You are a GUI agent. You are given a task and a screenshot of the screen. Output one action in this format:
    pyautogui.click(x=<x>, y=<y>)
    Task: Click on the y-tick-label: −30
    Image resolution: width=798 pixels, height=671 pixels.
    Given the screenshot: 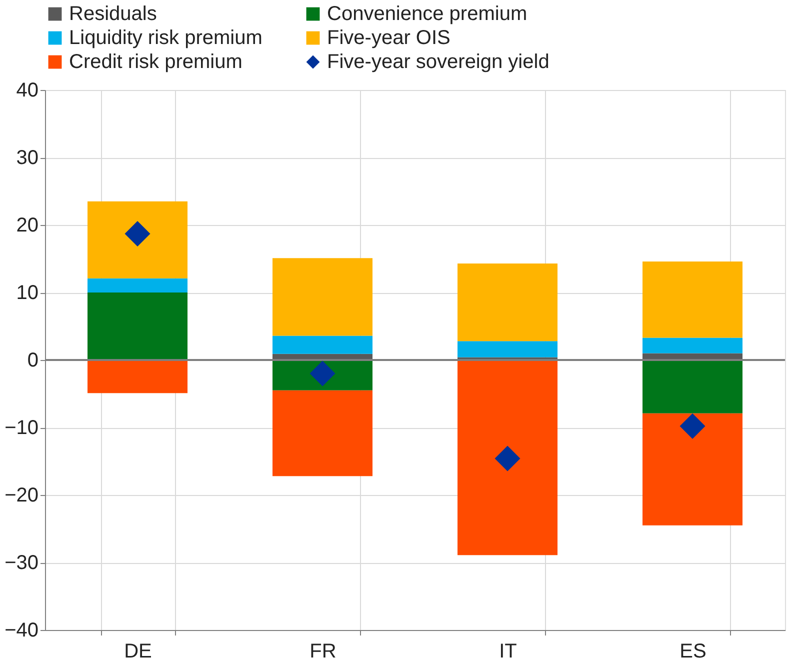 What is the action you would take?
    pyautogui.click(x=21, y=563)
    